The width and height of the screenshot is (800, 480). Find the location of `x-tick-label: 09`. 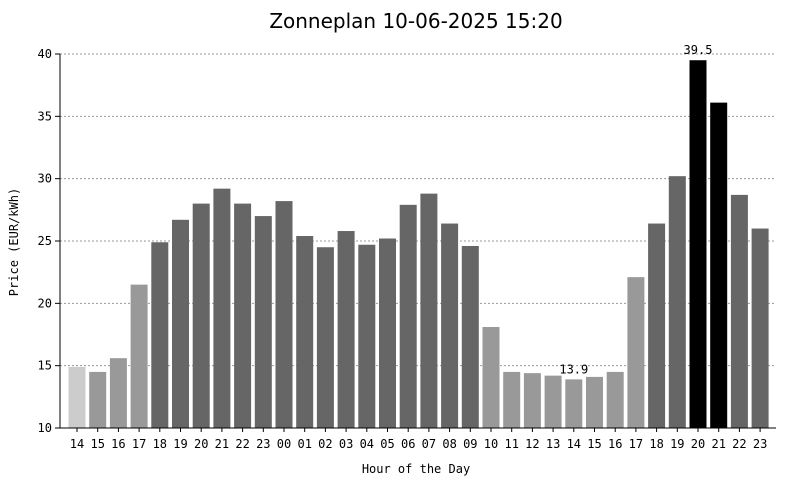

x-tick-label: 09 is located at coordinates (470, 444).